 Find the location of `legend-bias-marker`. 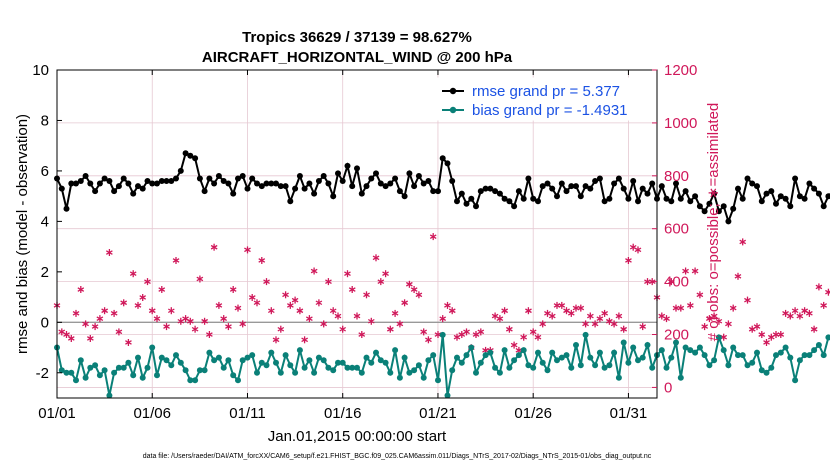

legend-bias-marker is located at coordinates (453, 110).